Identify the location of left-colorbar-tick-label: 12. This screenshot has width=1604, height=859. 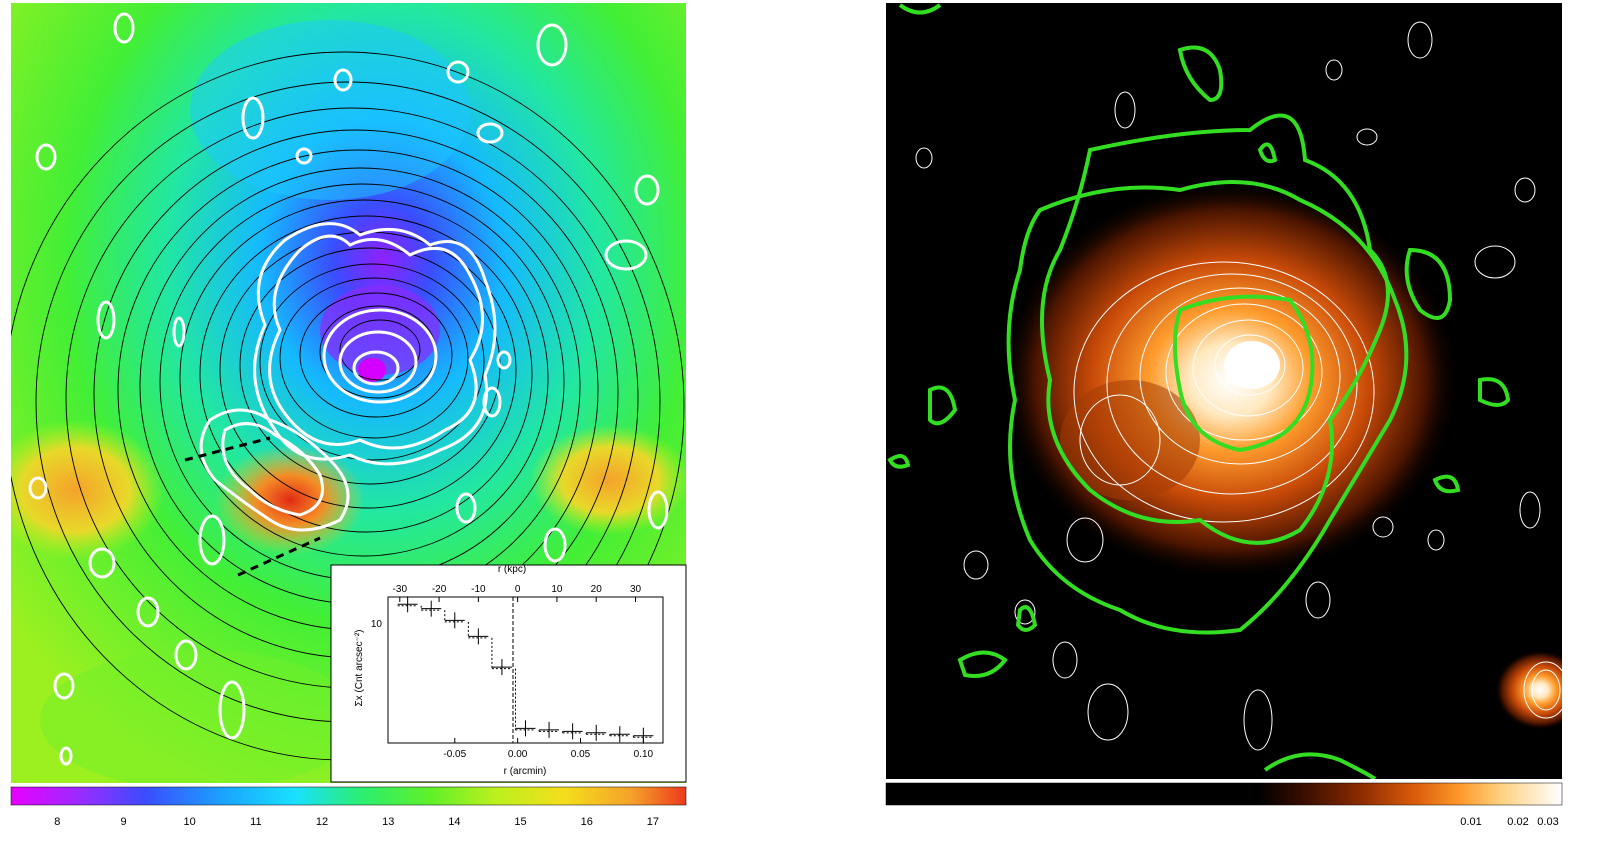
(322, 822).